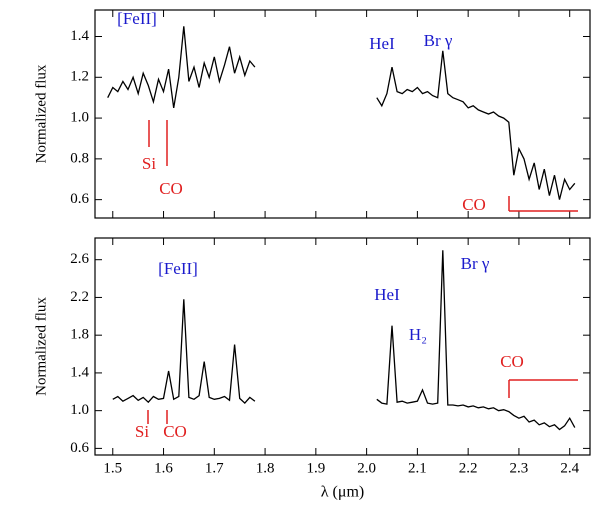  What do you see at coordinates (366, 468) in the screenshot?
I see `x-tick-label: 2.0` at bounding box center [366, 468].